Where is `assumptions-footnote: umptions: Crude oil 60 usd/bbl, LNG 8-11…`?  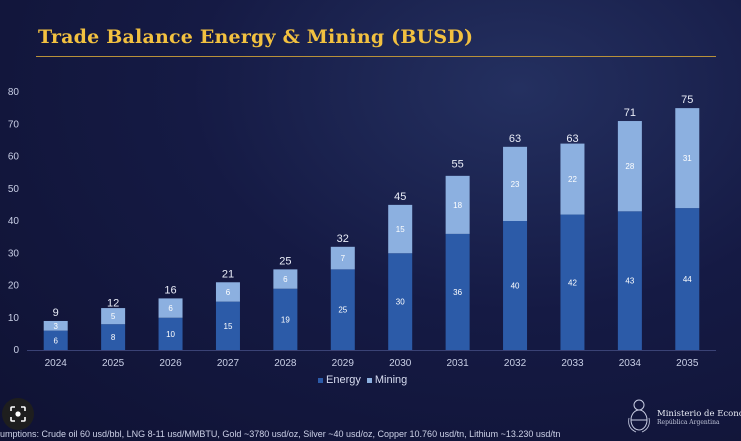 assumptions-footnote: umptions: Crude oil 60 usd/bbl, LNG 8-11… is located at coordinates (280, 434).